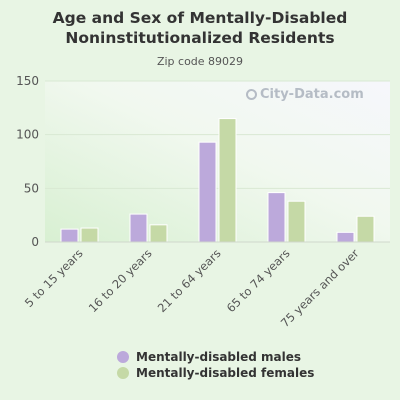  What do you see at coordinates (123, 373) in the screenshot?
I see `legend-swatch-females` at bounding box center [123, 373].